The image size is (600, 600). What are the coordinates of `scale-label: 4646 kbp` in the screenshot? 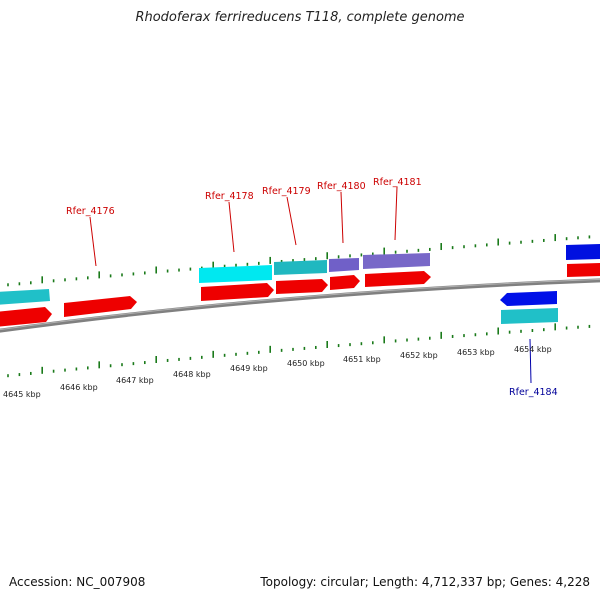 It's located at (79, 387).